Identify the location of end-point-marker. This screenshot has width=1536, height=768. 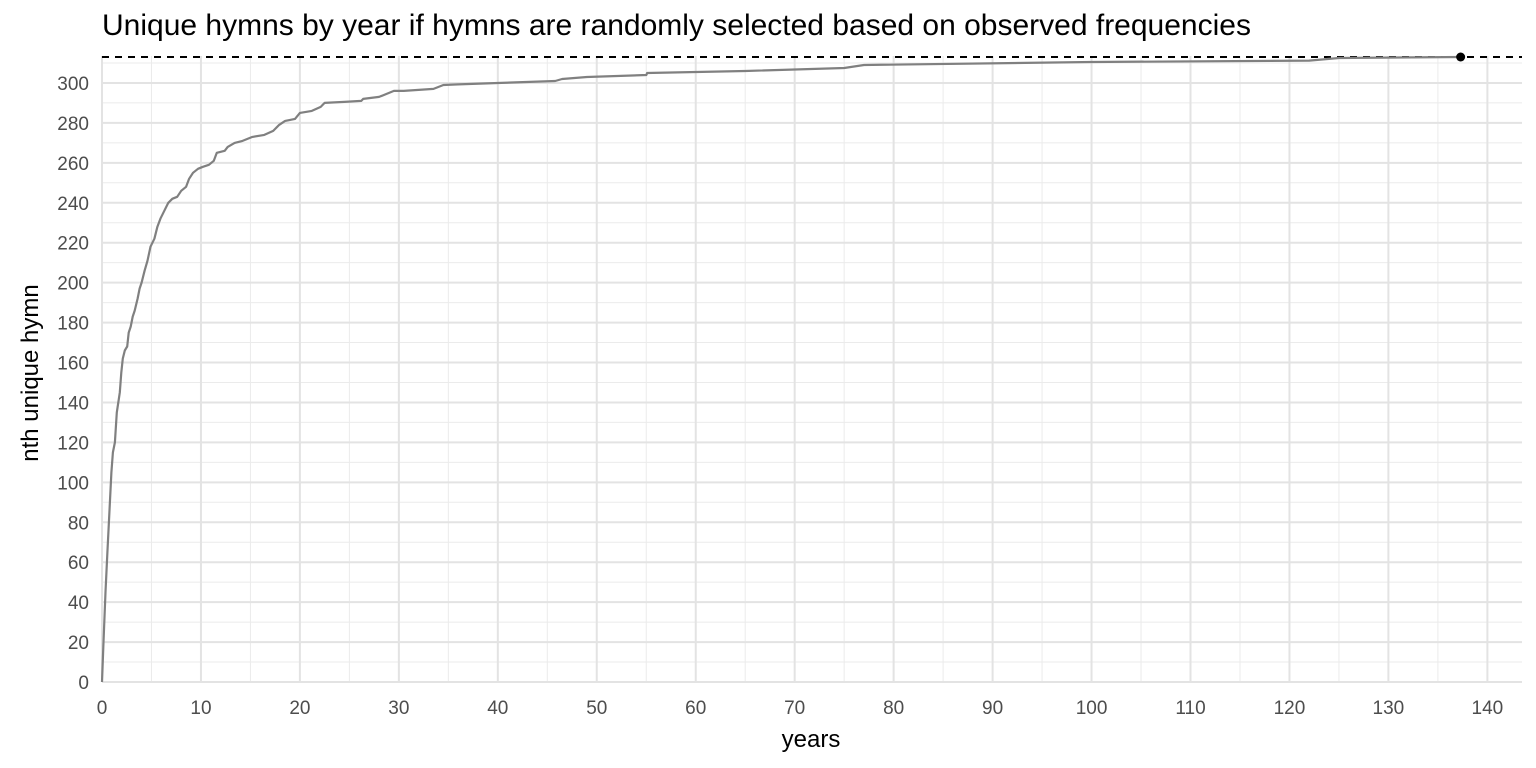
(1461, 57).